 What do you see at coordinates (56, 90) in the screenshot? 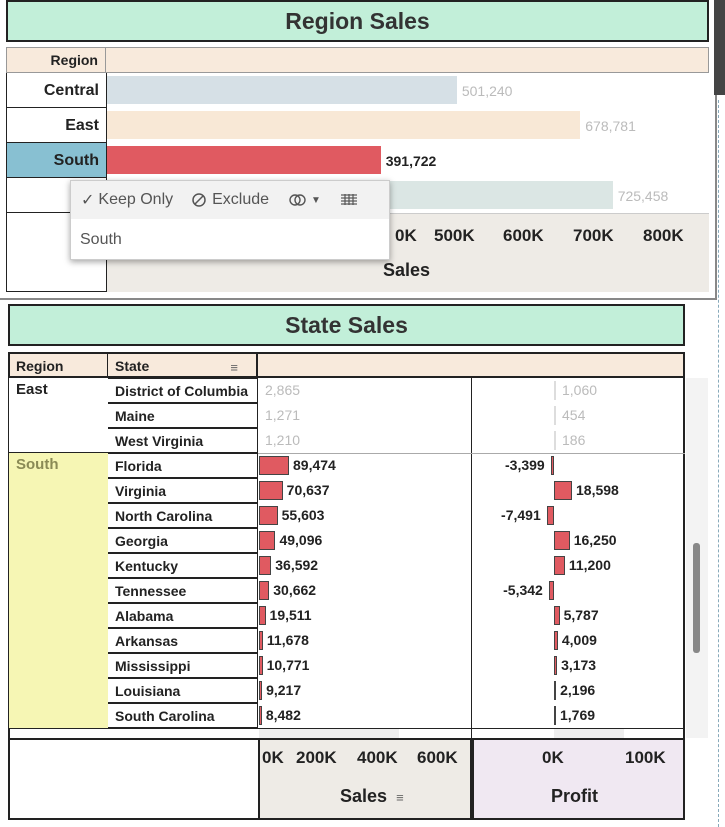
I see `region-row-label-central: Central` at bounding box center [56, 90].